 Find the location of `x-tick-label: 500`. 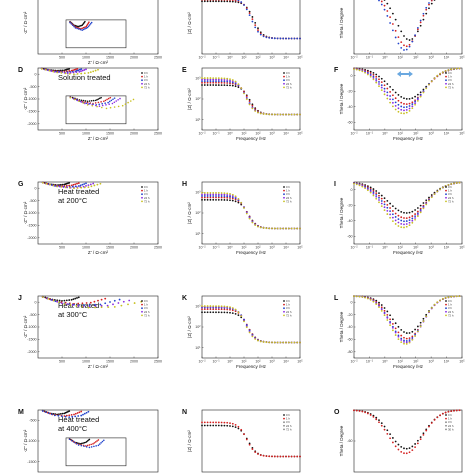

x-tick-label: 500 is located at coordinates (62, 58).